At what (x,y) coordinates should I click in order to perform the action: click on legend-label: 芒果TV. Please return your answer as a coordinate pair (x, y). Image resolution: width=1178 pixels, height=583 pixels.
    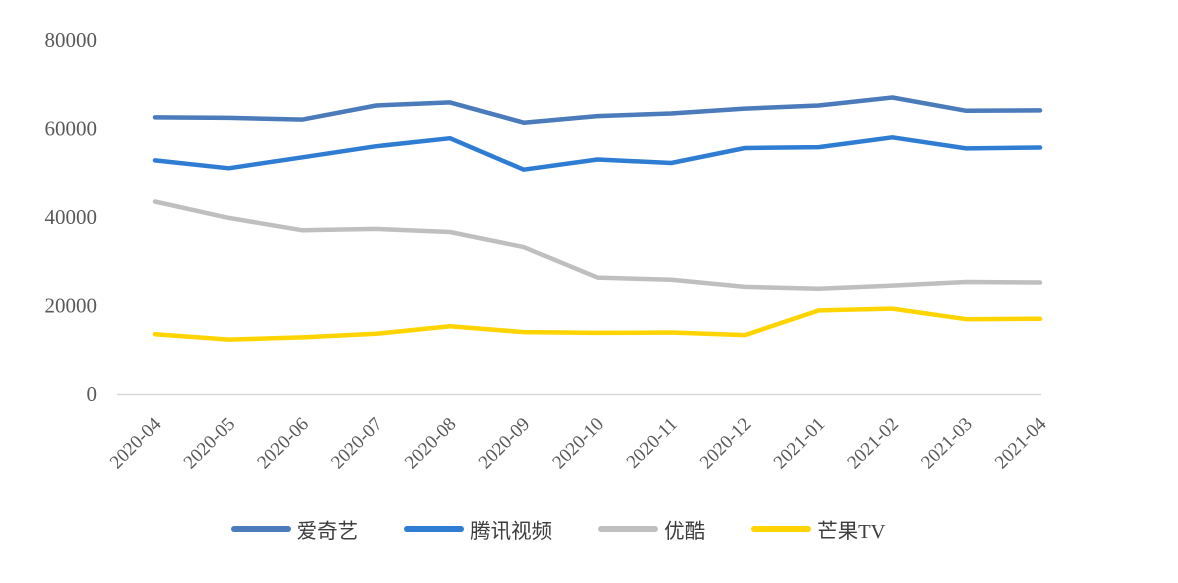
    Looking at the image, I should click on (851, 532).